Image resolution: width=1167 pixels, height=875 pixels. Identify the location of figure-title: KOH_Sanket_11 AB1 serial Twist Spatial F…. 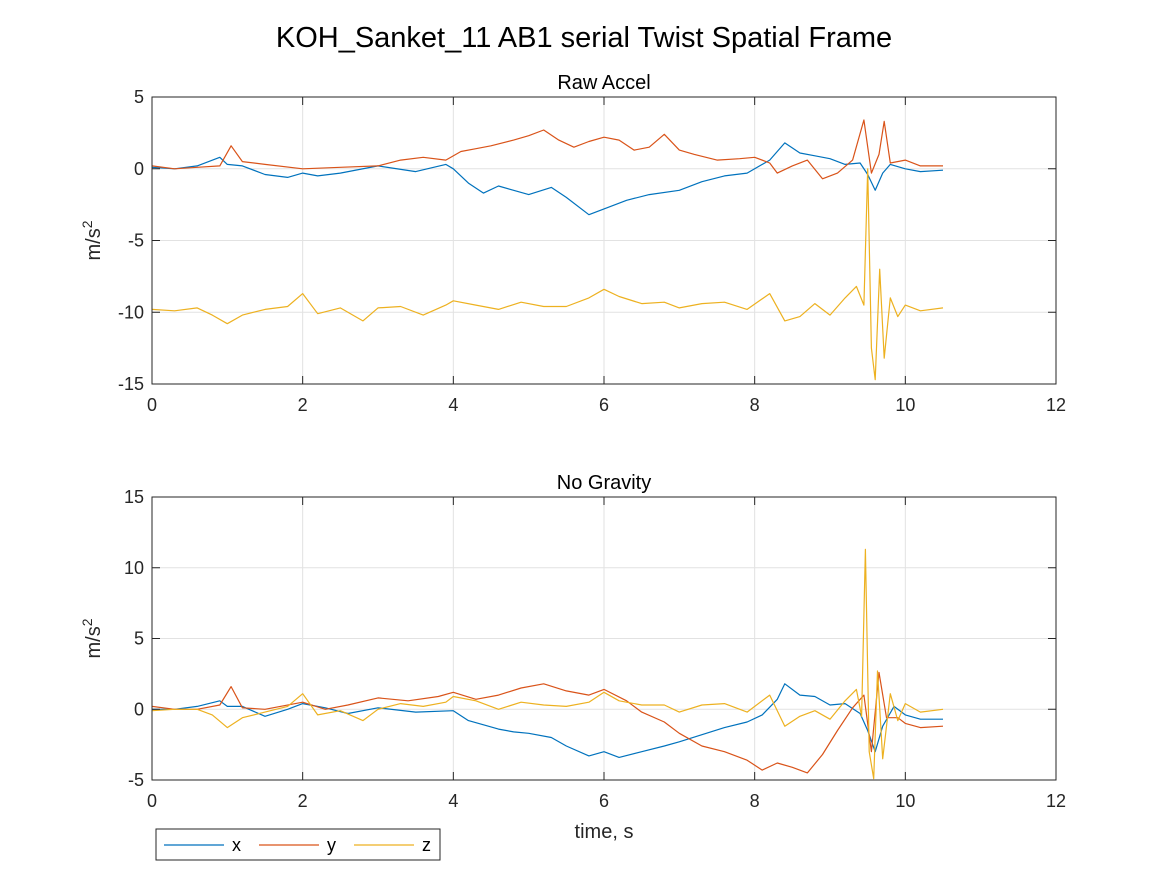
(584, 38).